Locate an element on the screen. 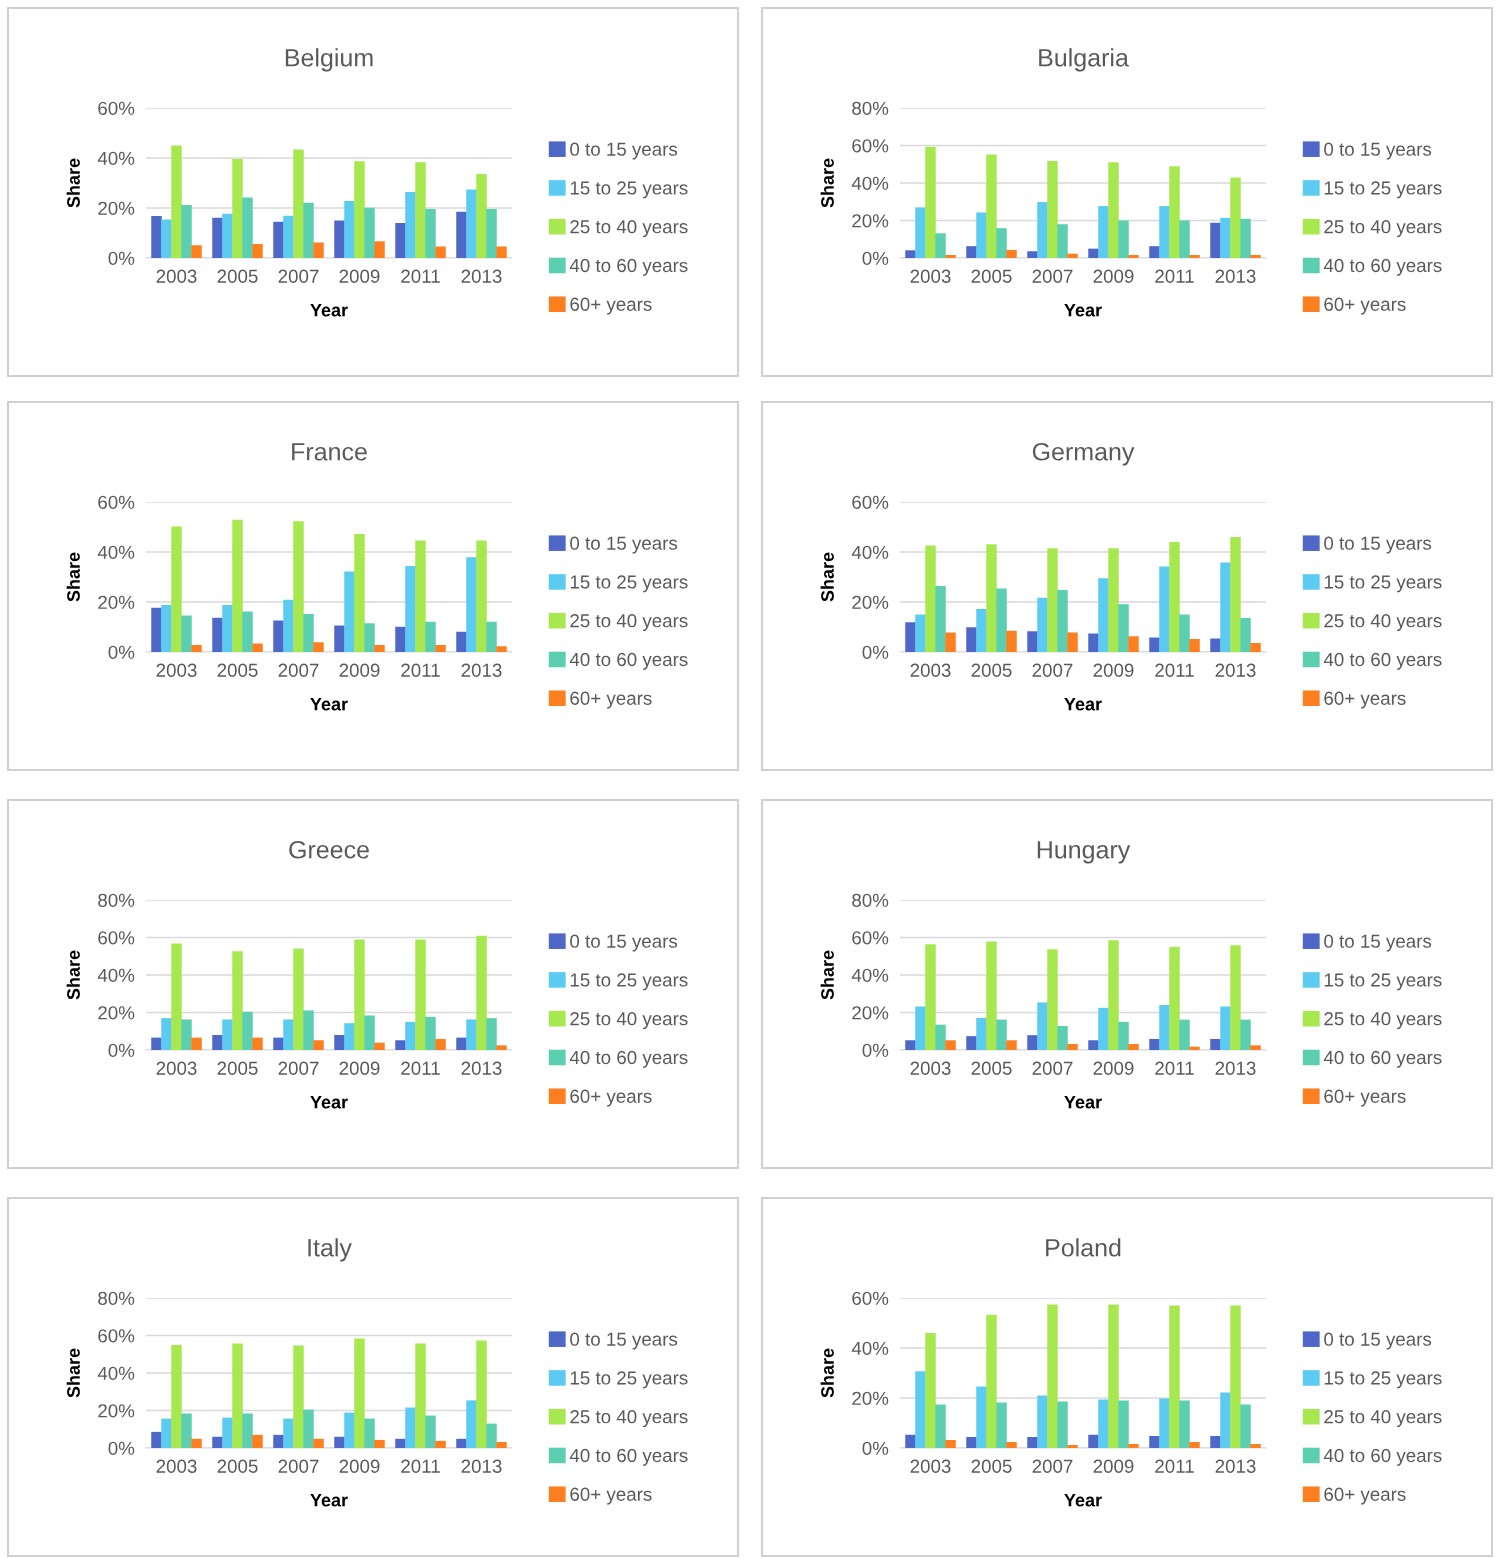 Image resolution: width=1506 pixels, height=1558 pixels. chart-title: France is located at coordinates (329, 452).